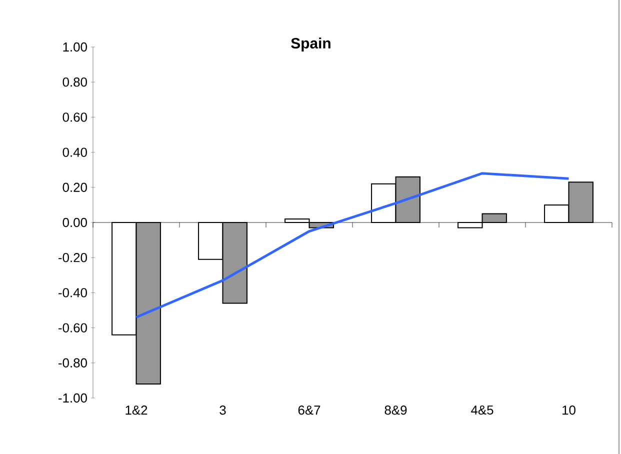  Describe the element at coordinates (74, 223) in the screenshot. I see `y-tick-label: 0.00` at that location.